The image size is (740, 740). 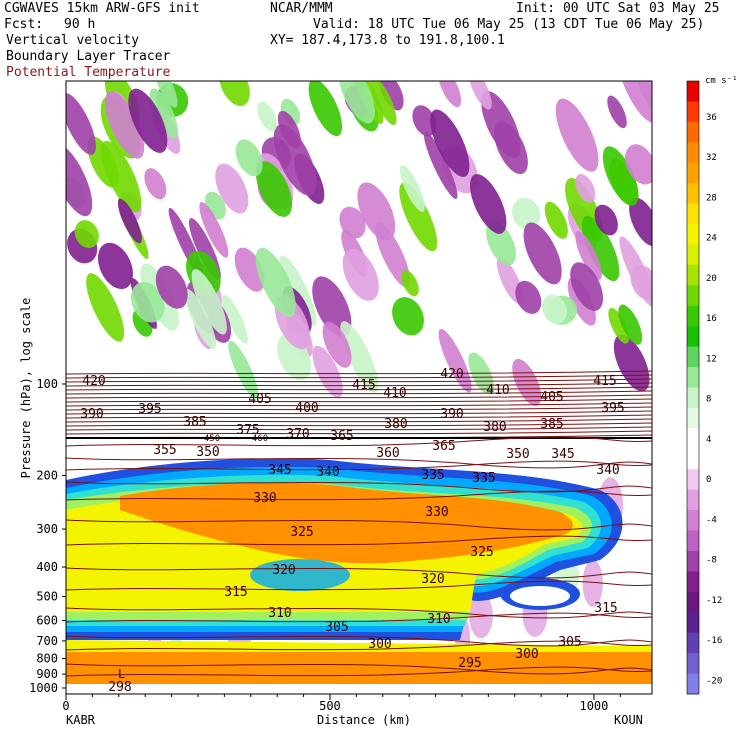 What do you see at coordinates (593, 706) in the screenshot?
I see `x-tick-label: 1000` at bounding box center [593, 706].